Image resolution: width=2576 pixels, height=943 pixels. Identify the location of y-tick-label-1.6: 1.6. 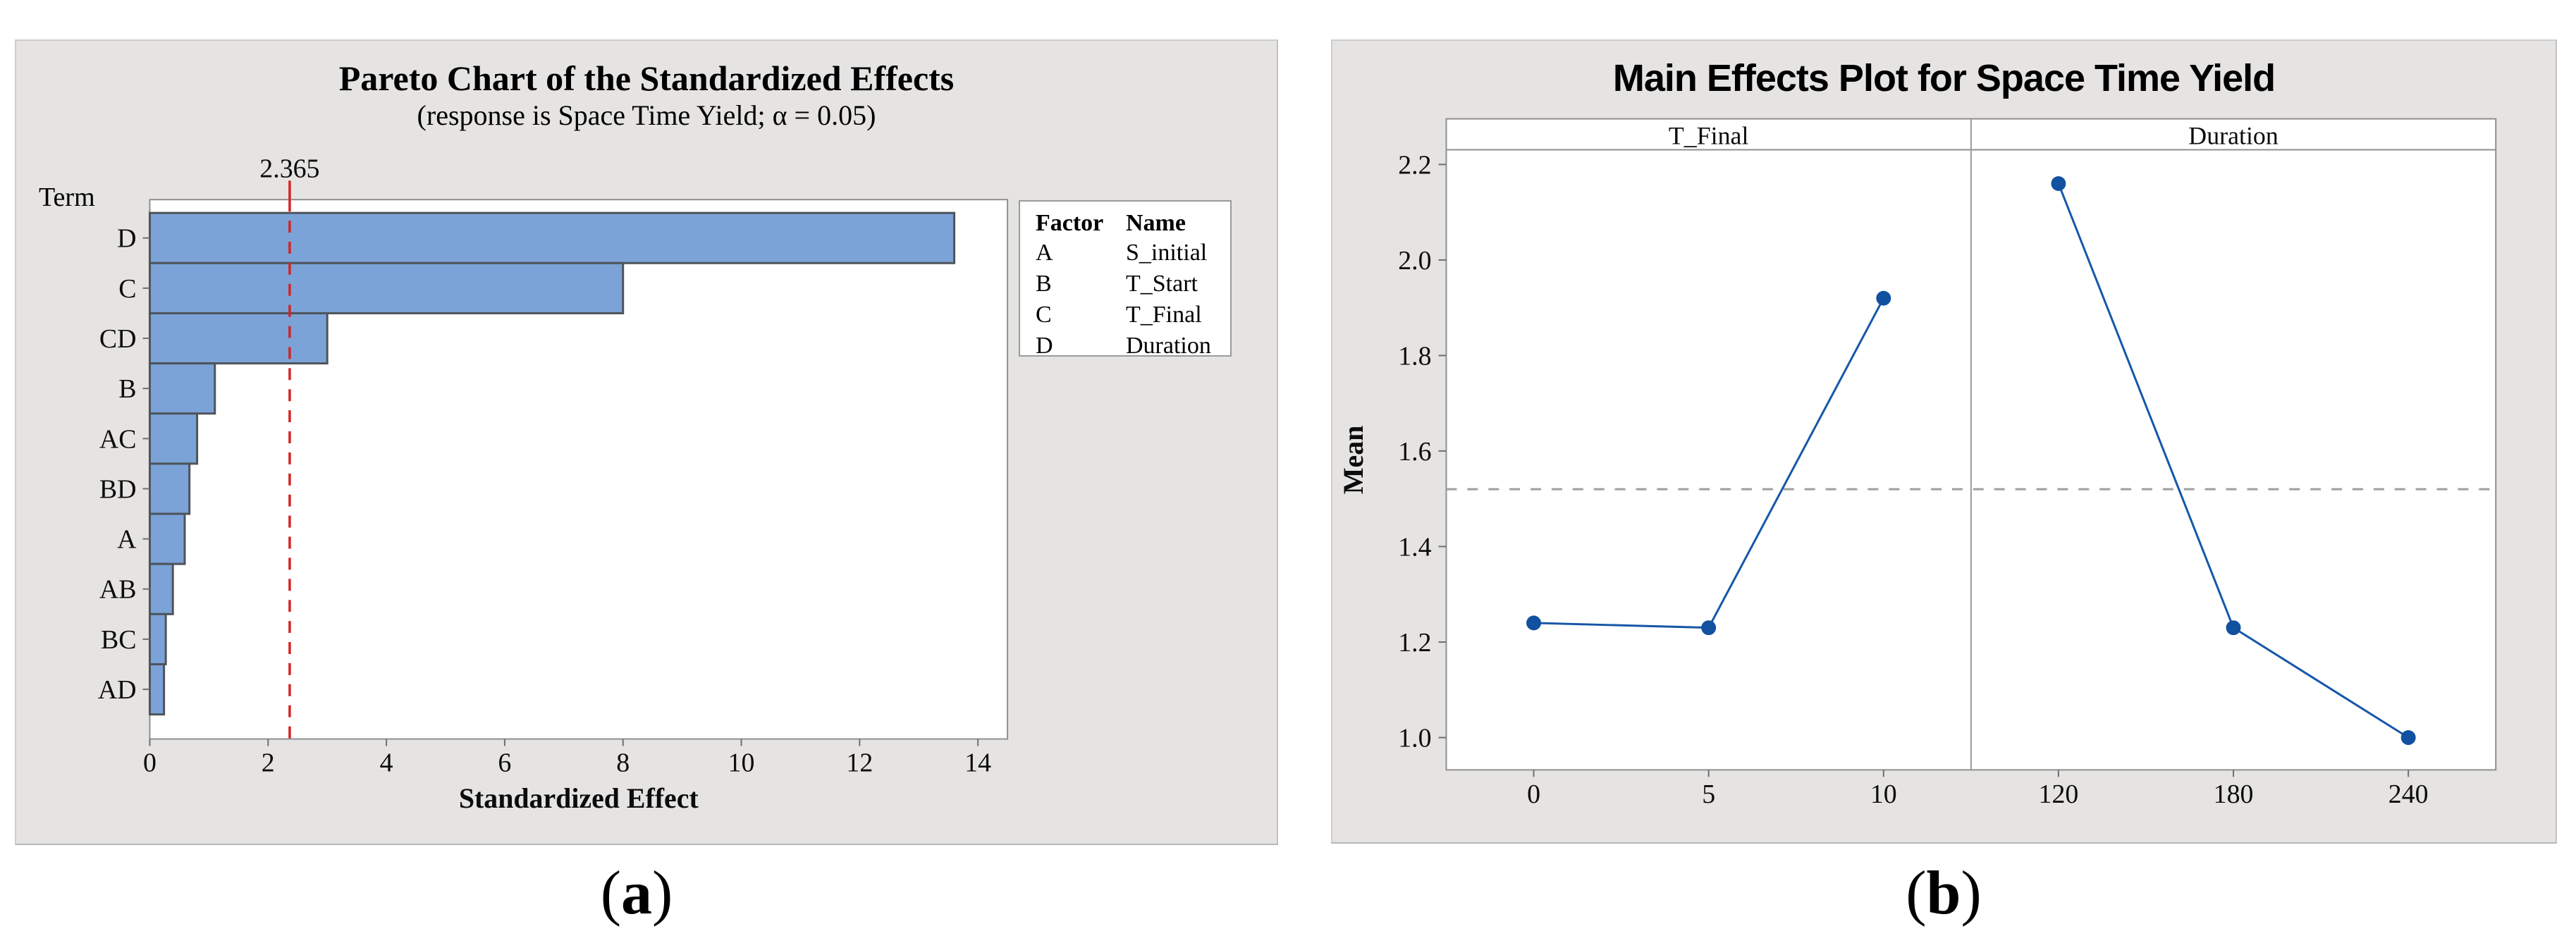
(1414, 452).